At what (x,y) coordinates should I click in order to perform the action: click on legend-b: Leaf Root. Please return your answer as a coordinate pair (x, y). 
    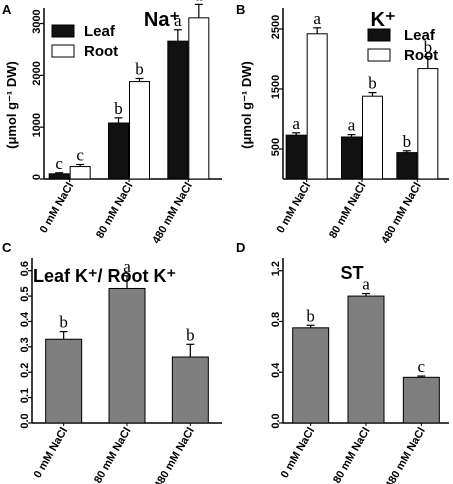
    Looking at the image, I should click on (402, 45).